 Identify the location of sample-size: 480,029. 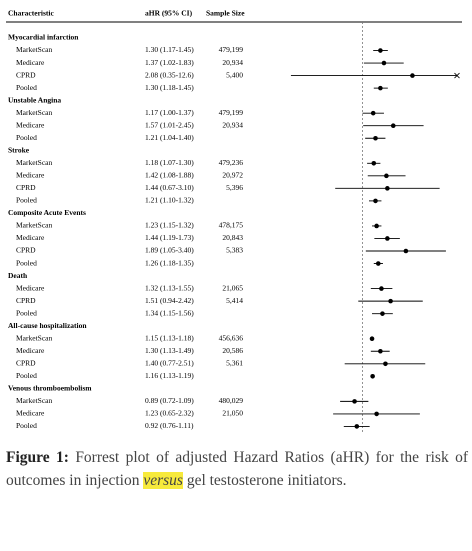
(231, 400).